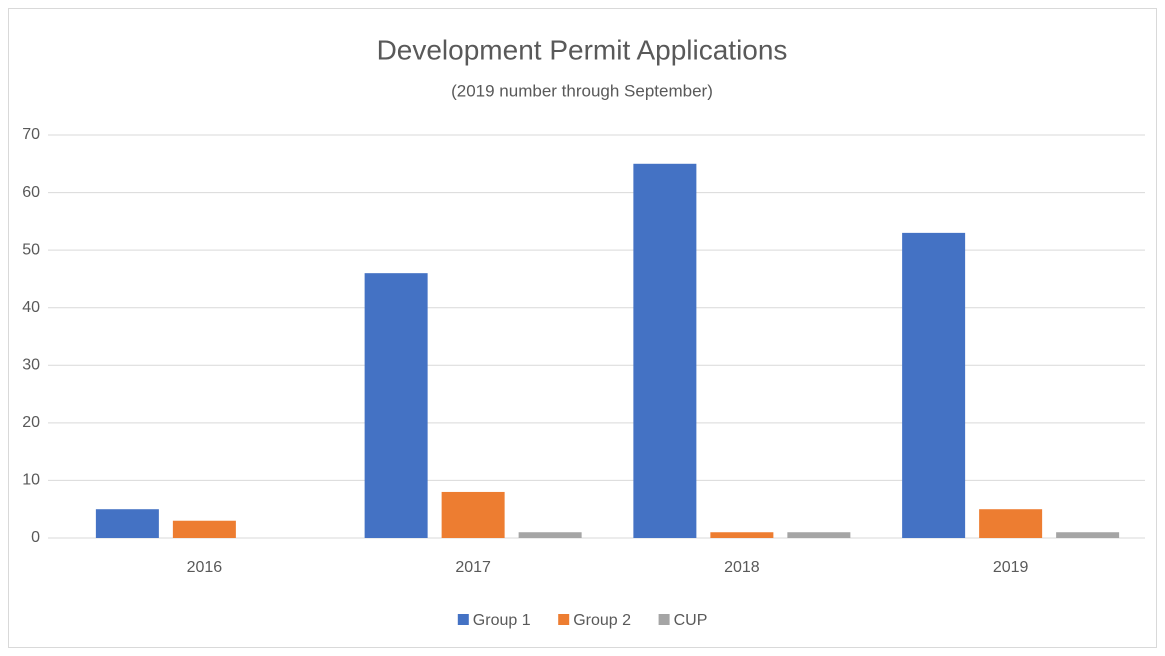 The width and height of the screenshot is (1165, 656). What do you see at coordinates (502, 620) in the screenshot?
I see `legend-label: Group 1` at bounding box center [502, 620].